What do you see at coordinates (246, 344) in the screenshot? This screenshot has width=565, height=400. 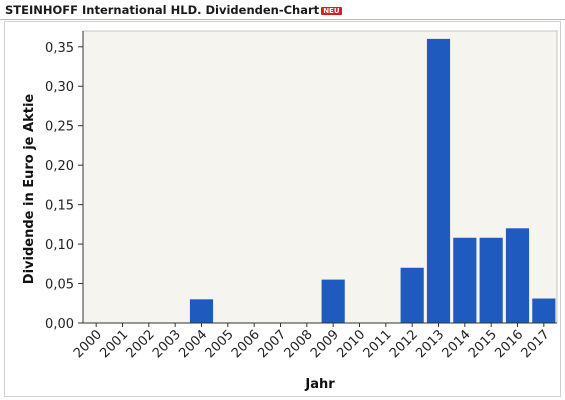 I see `x-tick-label: 2006` at bounding box center [246, 344].